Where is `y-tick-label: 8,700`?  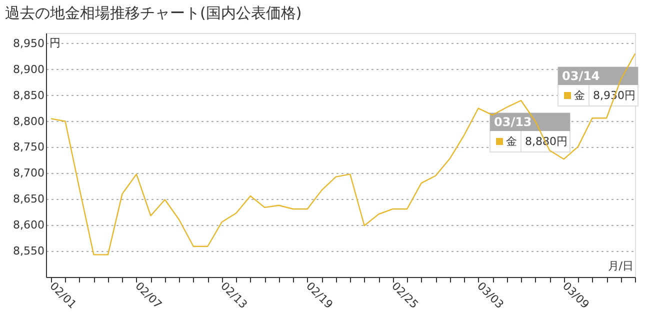
y-tick-label: 8,700 is located at coordinates (28, 173).